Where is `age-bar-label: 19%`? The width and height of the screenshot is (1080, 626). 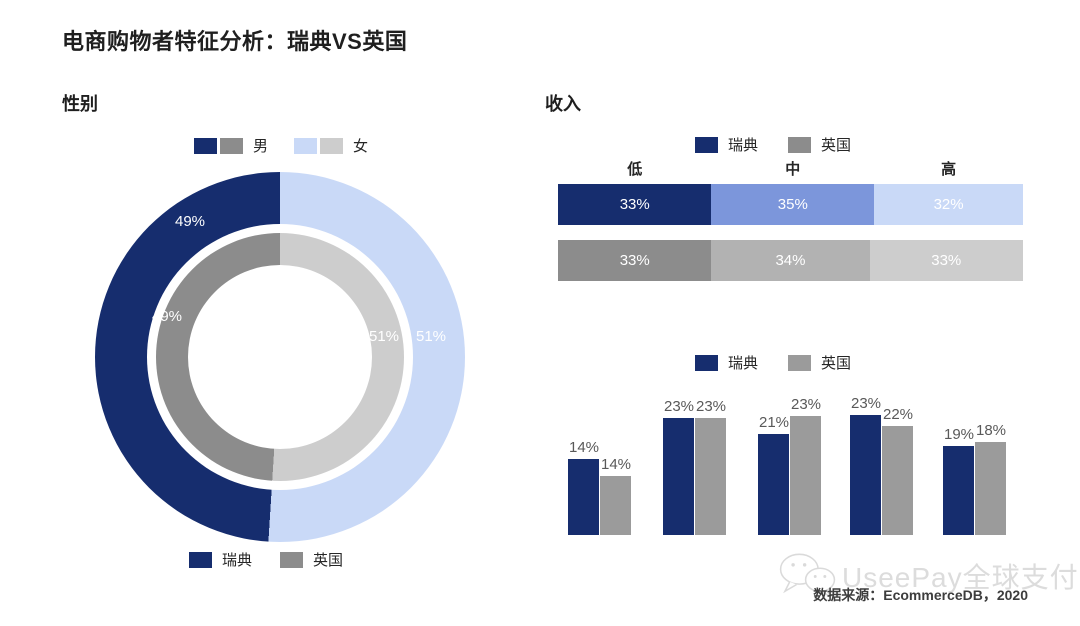 age-bar-label: 19% is located at coordinates (959, 434).